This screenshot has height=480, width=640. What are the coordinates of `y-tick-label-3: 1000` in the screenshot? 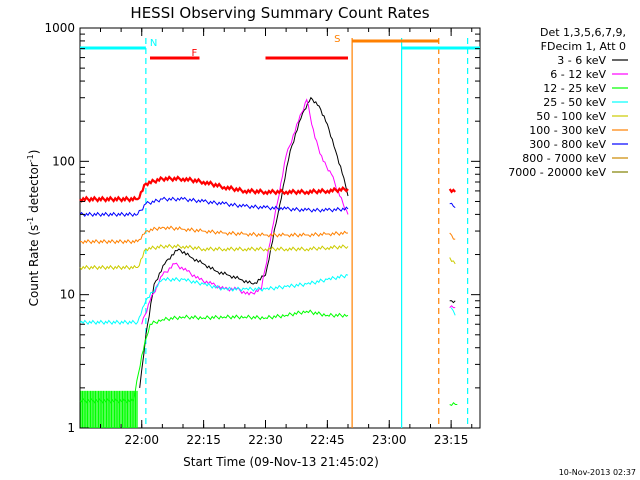 It's located at (59, 28).